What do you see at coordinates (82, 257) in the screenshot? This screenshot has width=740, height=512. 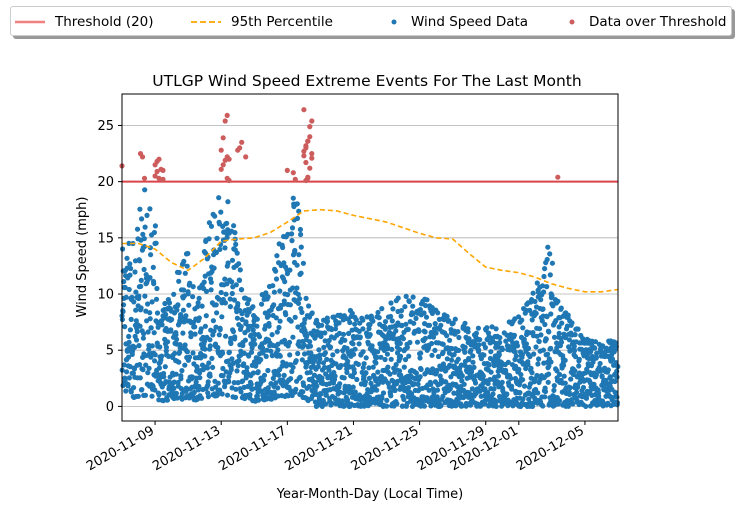 I see `y-axis-title: Wind Speed (mph)` at bounding box center [82, 257].